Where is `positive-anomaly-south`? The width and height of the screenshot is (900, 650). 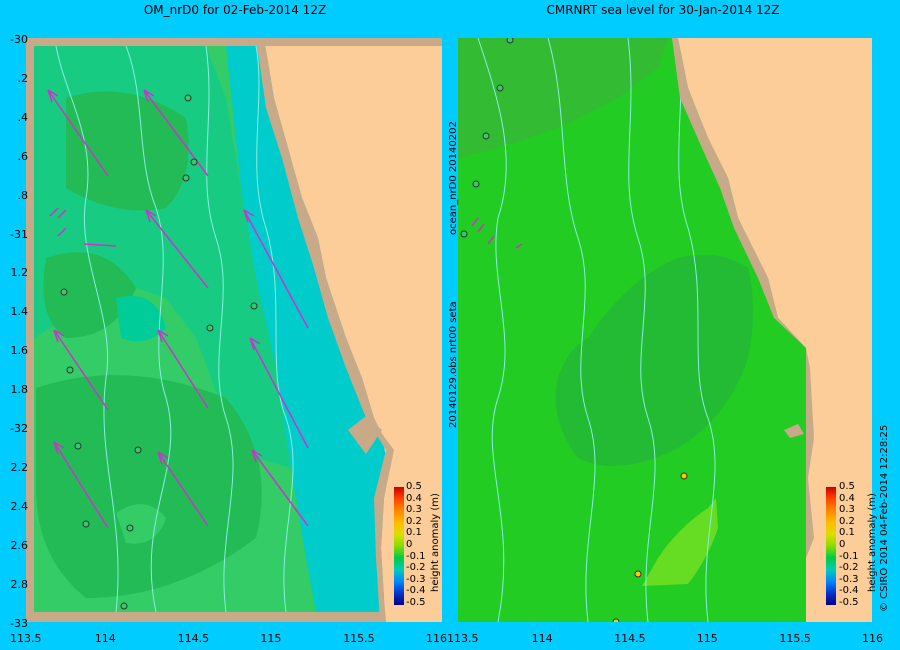
positive-anomaly-south is located at coordinates (680, 542).